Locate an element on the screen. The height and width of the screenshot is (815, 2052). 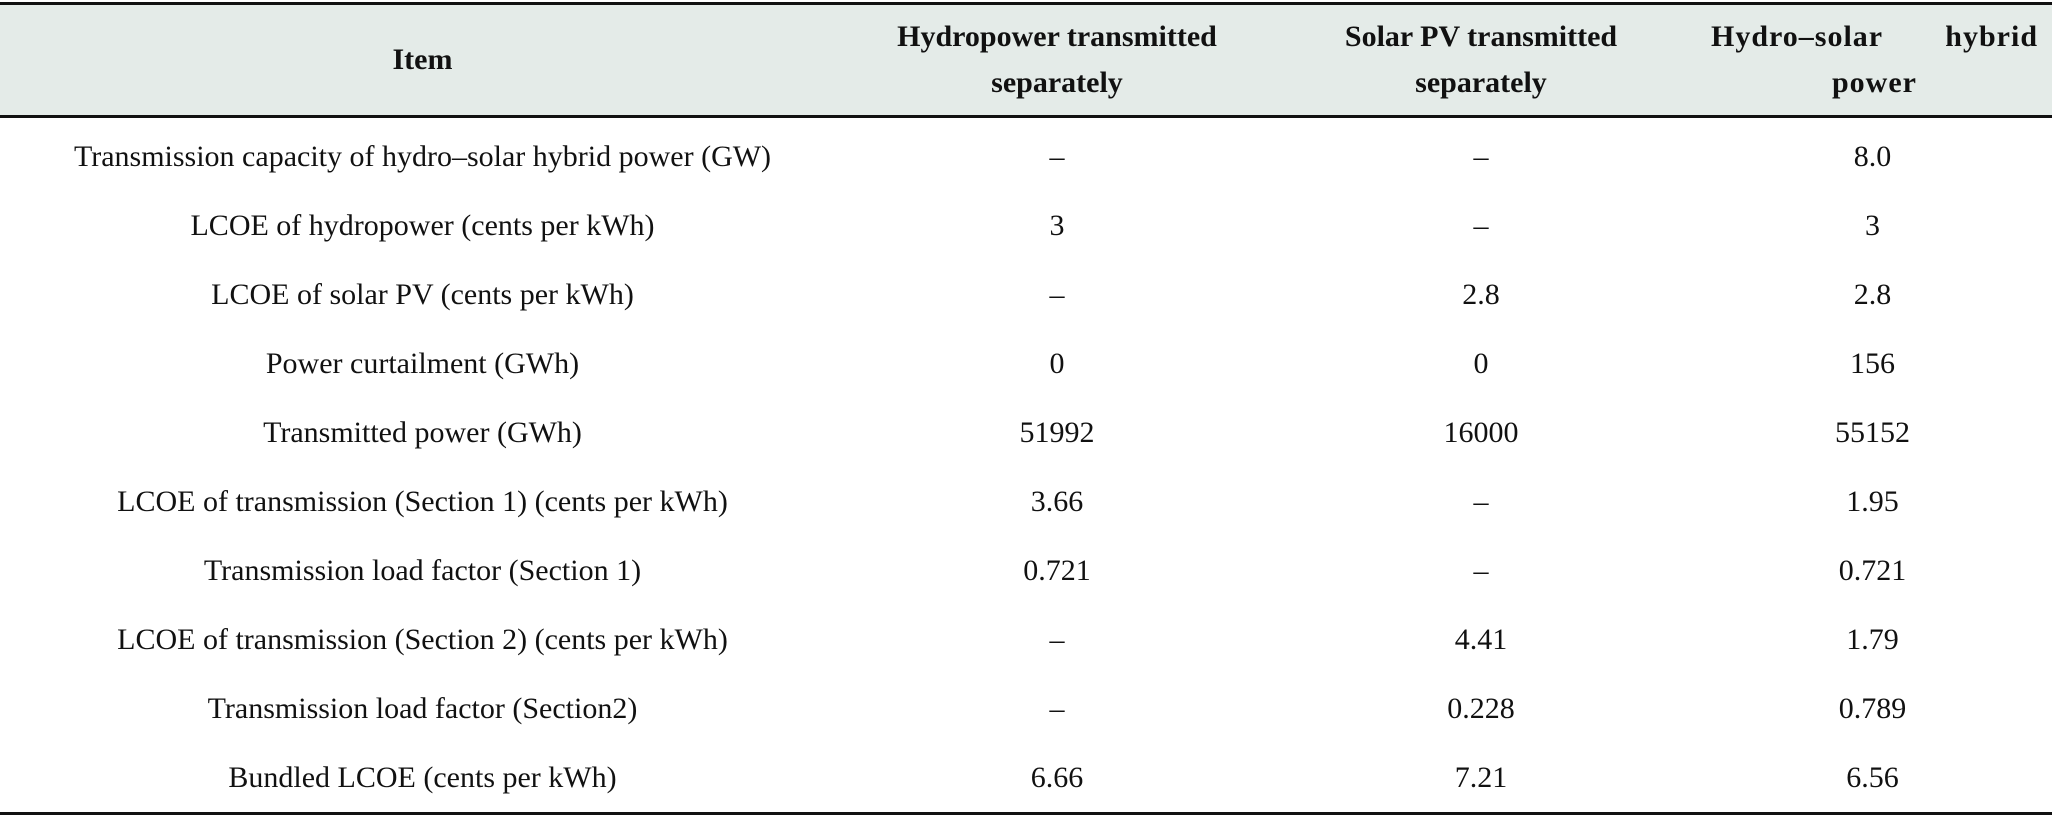
cell-solar-pv: 7.21 is located at coordinates (1481, 779).